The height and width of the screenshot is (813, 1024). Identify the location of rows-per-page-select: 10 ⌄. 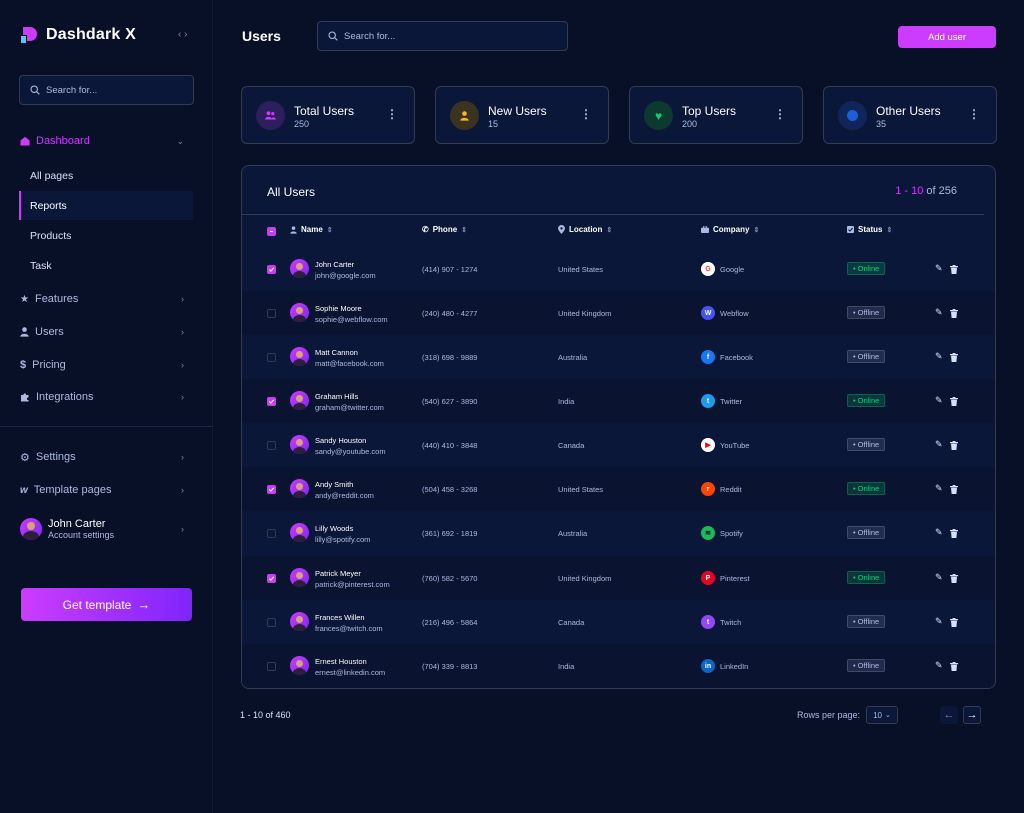
(882, 715).